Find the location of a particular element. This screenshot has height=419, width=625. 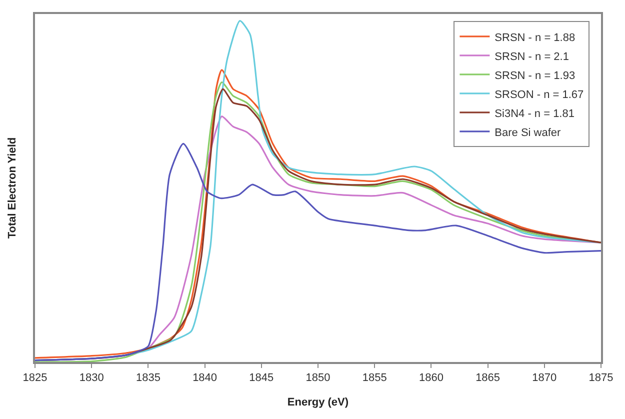

x-tick-label: 1825 is located at coordinates (35, 378).